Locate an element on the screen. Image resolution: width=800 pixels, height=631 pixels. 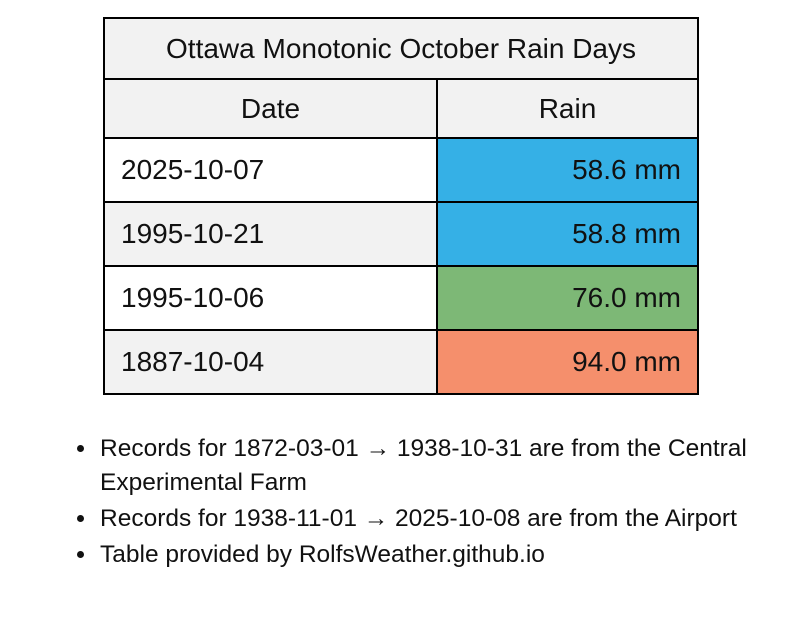
table-row: 1995-10-06 76.0 mm is located at coordinates (401, 298).